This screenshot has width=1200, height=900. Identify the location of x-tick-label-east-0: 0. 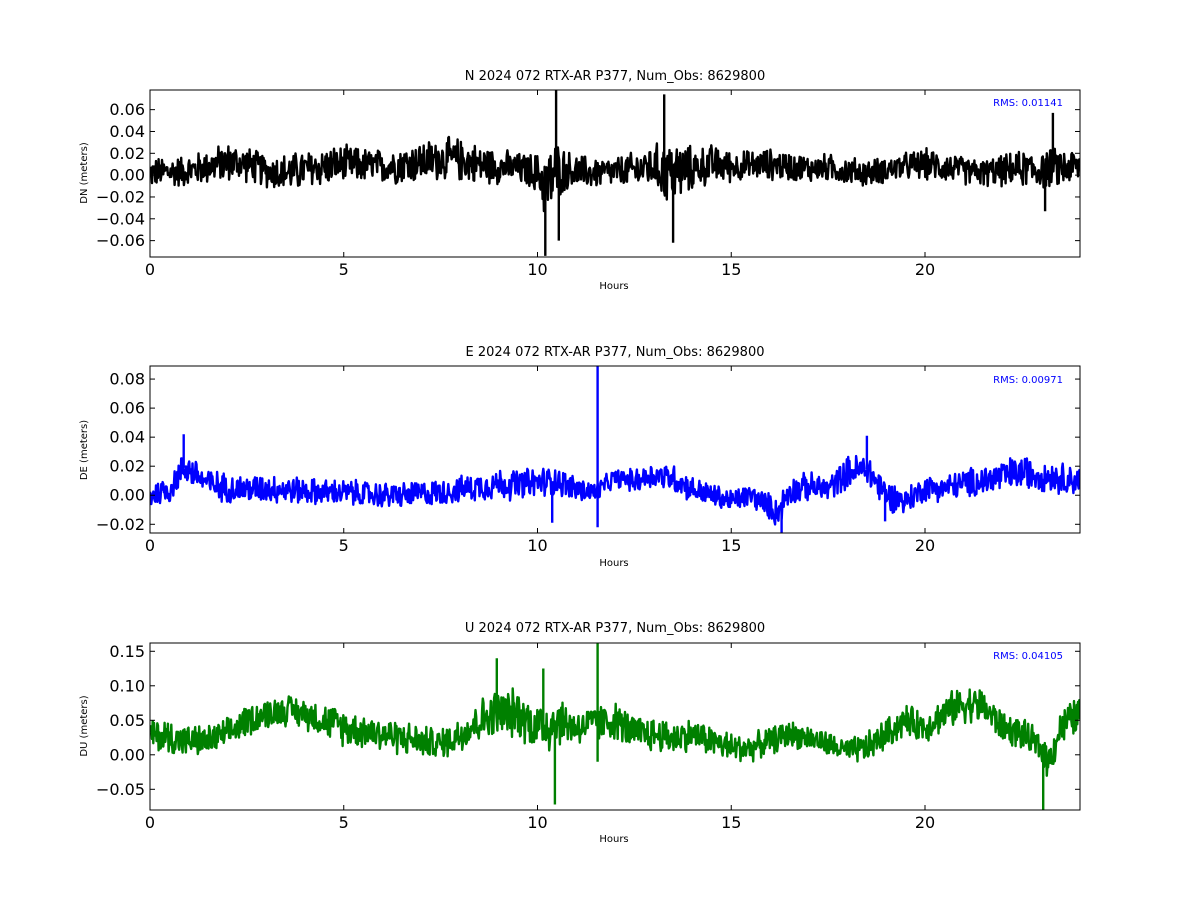
(150, 545).